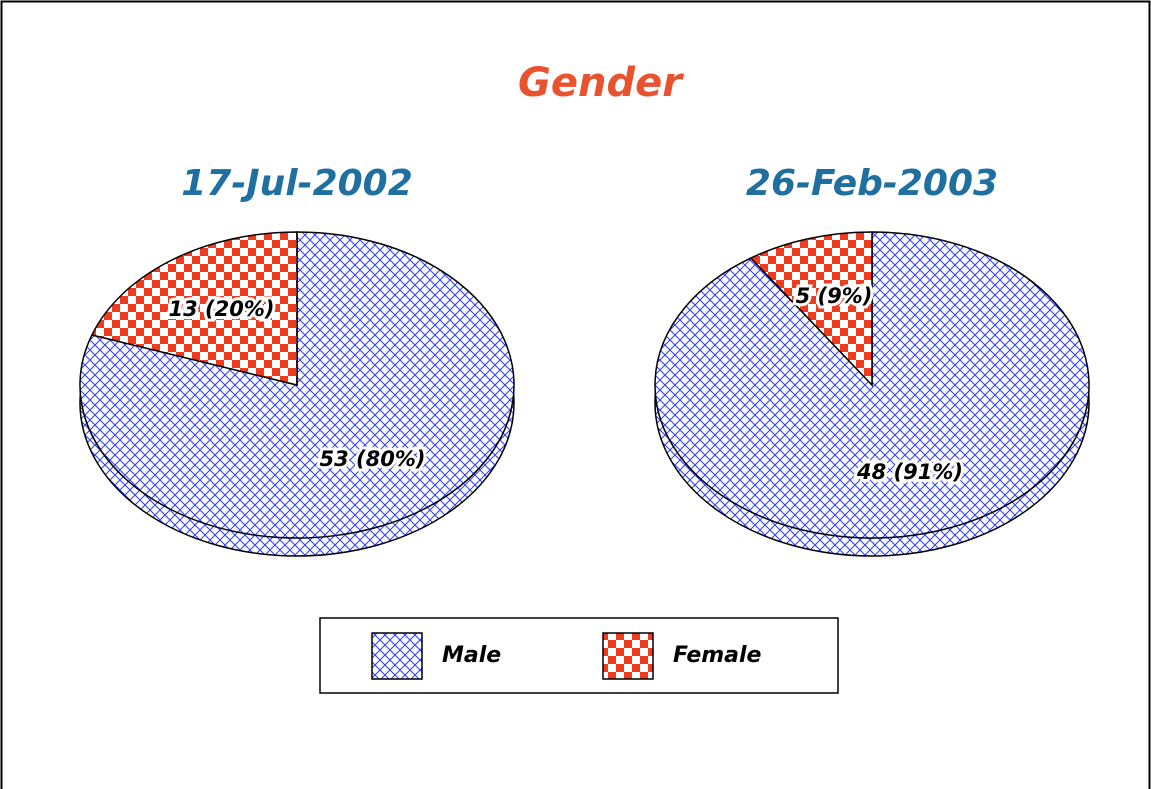  I want to click on legend: Male Female, so click(566, 656).